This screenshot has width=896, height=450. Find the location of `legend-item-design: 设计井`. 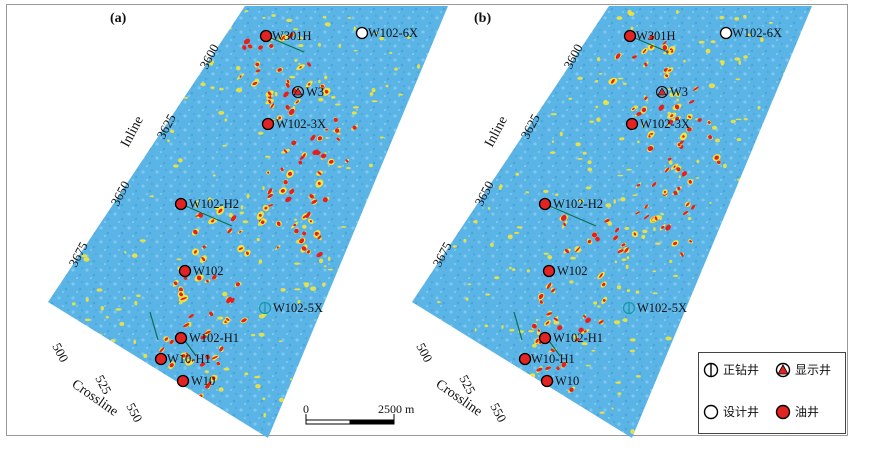

legend-item-design: 设计井 is located at coordinates (731, 411).